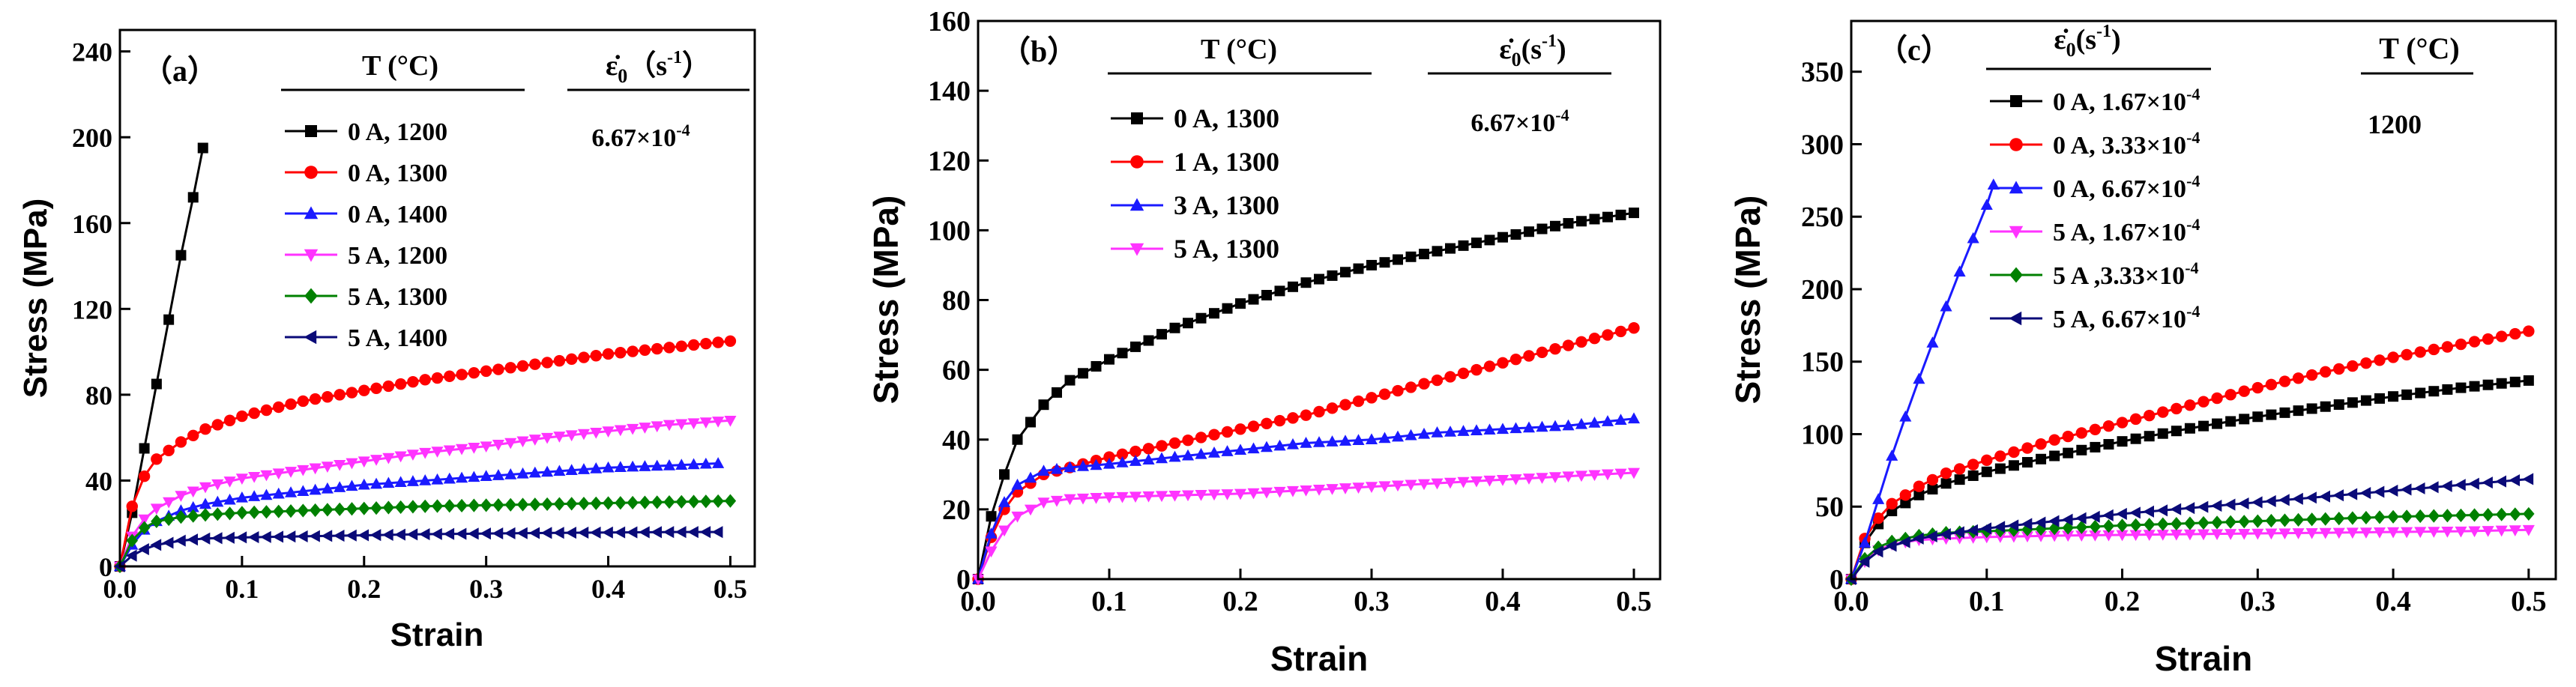 The height and width of the screenshot is (687, 2576). What do you see at coordinates (1039, 51) in the screenshot?
I see `panel-b-label: （b）` at bounding box center [1039, 51].